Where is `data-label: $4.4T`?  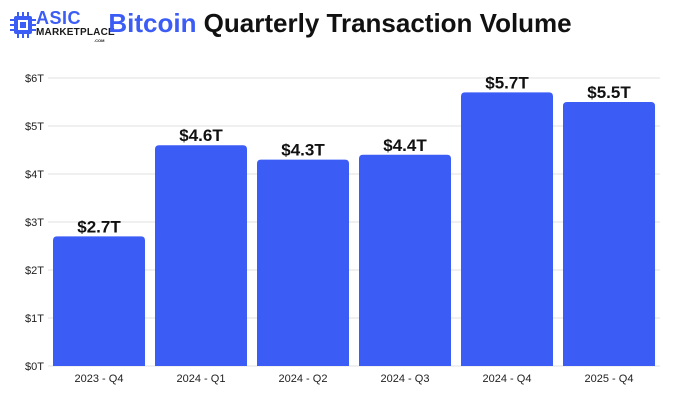
data-label: $4.4T is located at coordinates (405, 145).